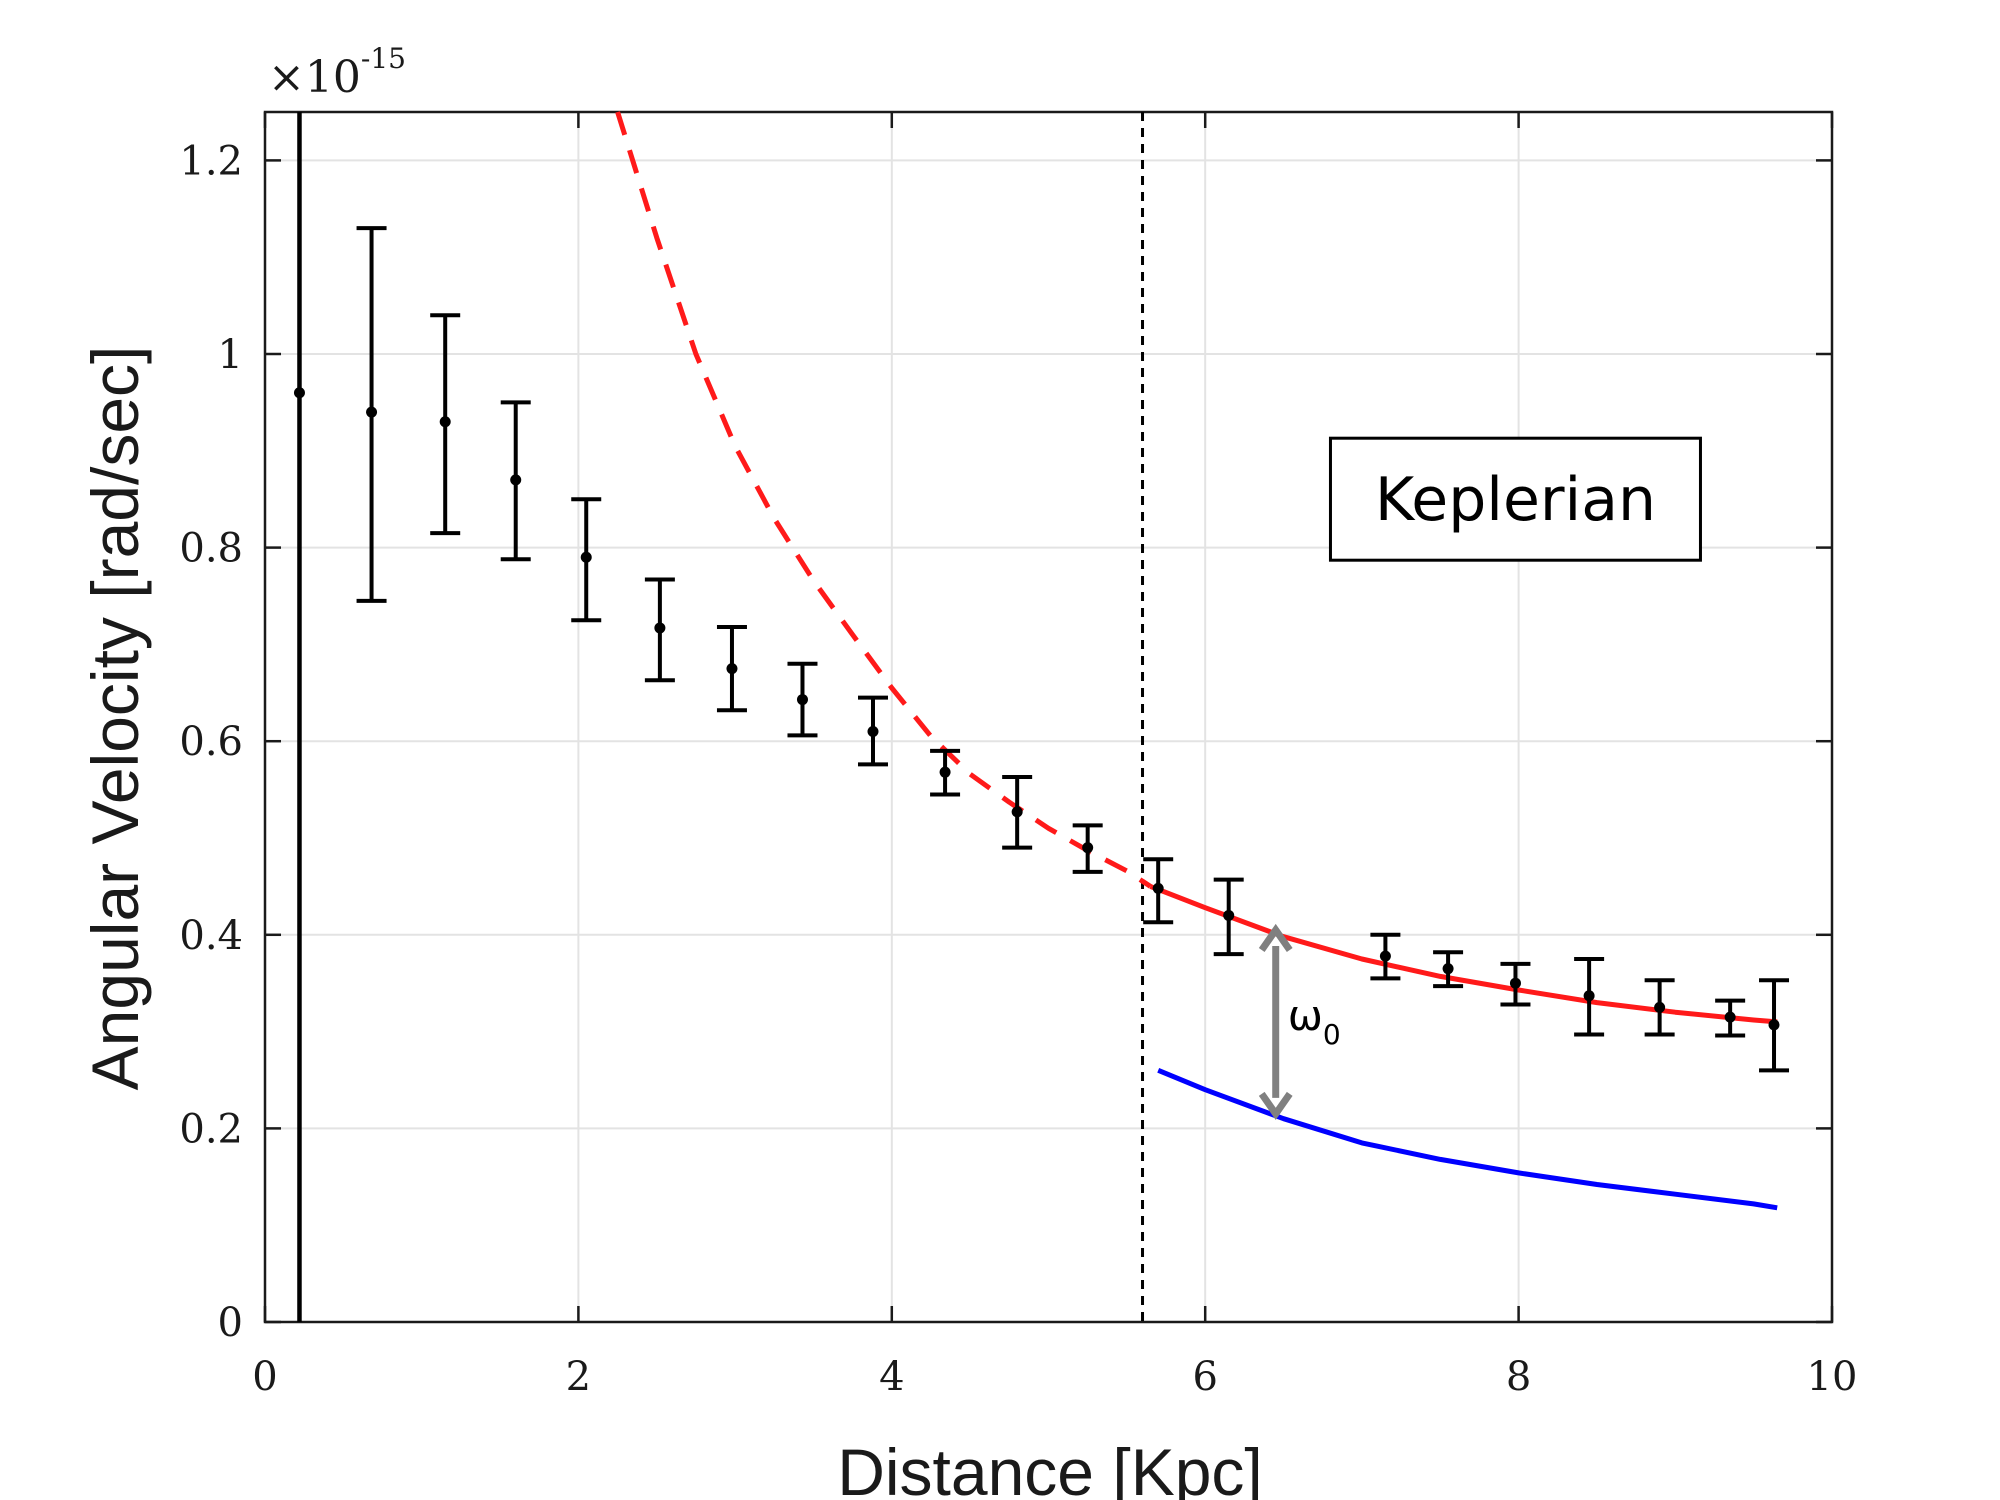 Image resolution: width=2000 pixels, height=1500 pixels. Describe the element at coordinates (578, 1377) in the screenshot. I see `x-tick-label: 2` at that location.